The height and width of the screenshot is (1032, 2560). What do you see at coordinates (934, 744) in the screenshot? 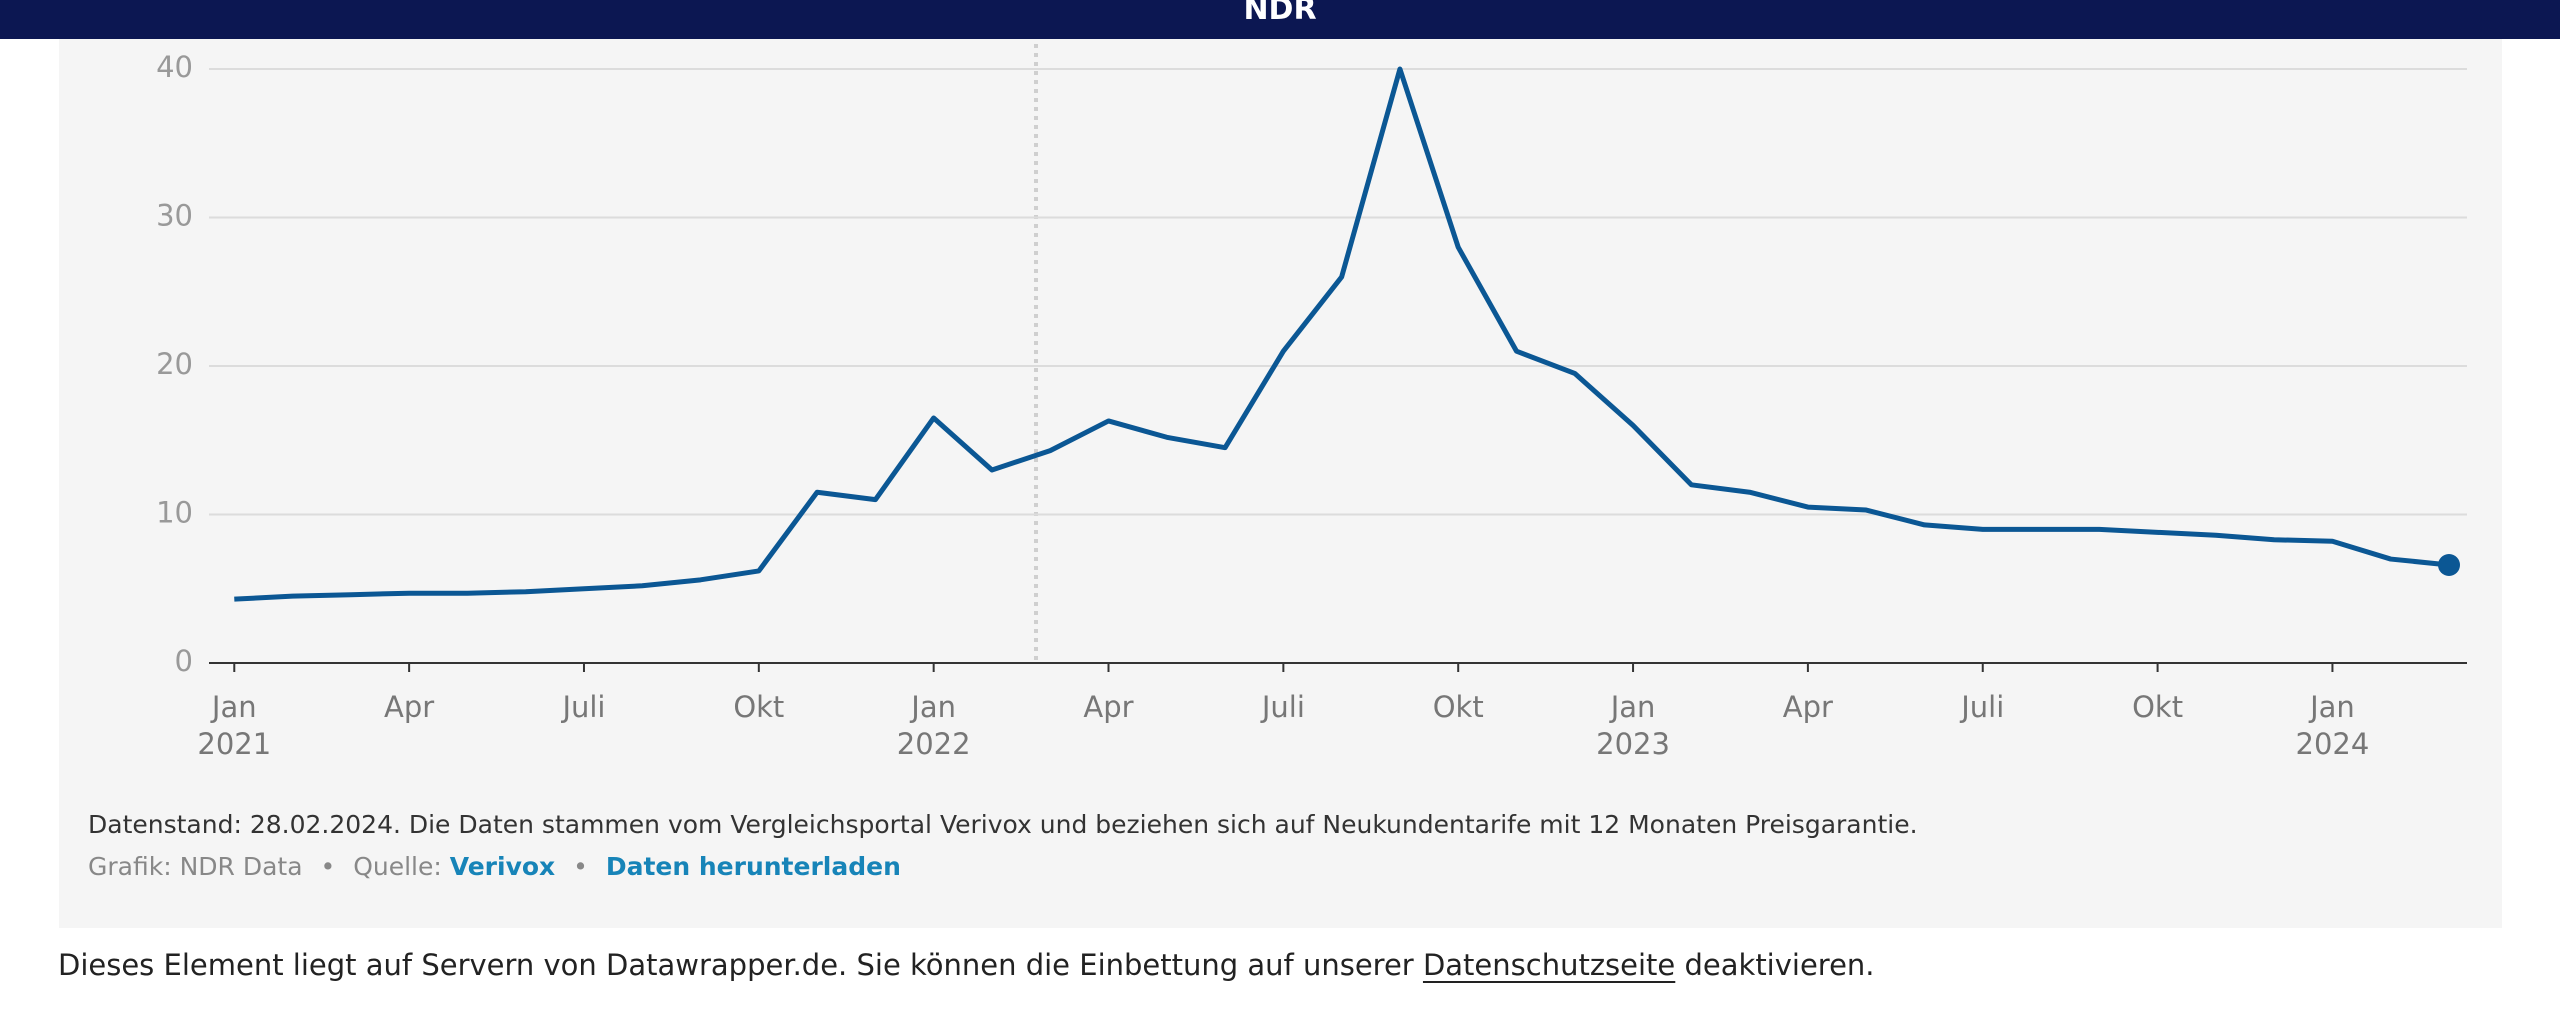
I see `x-tick-year: 2022` at bounding box center [934, 744].